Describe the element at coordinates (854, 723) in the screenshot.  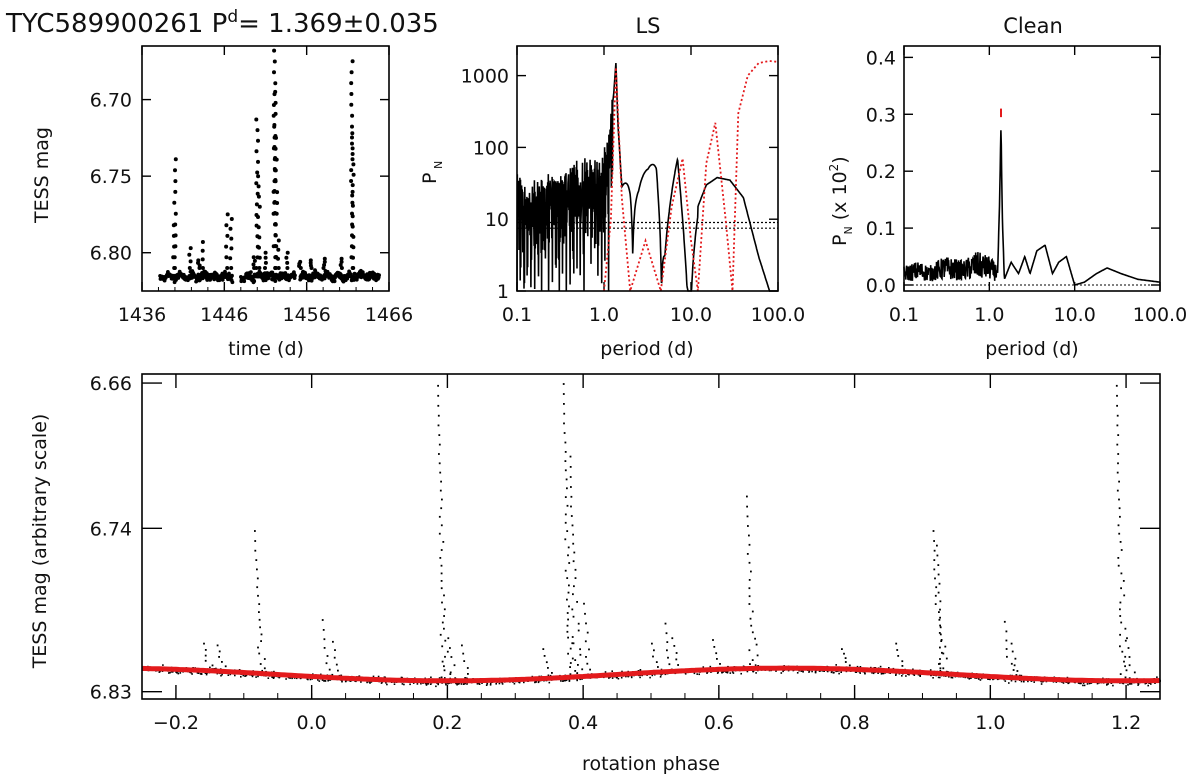
I see `phased-xtick-label: 0.8` at that location.